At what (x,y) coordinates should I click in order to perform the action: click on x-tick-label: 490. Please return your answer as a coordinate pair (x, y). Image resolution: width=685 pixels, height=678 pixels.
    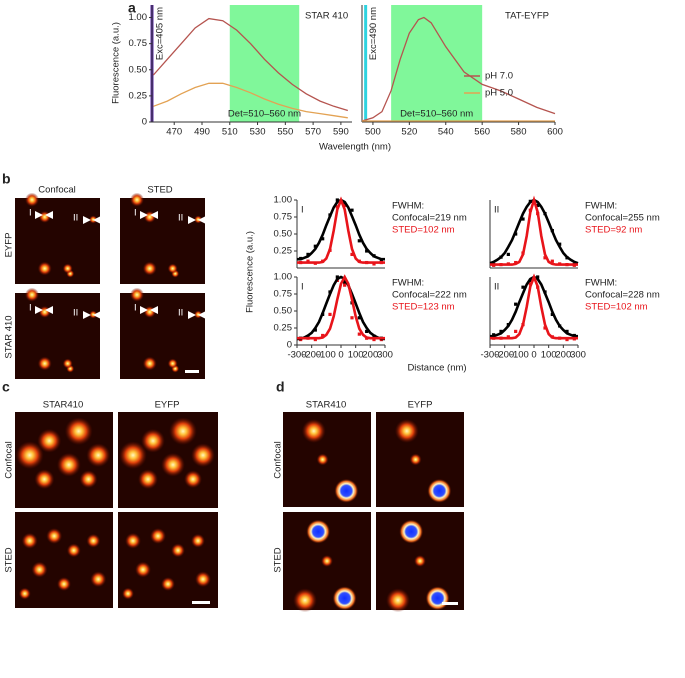
    Looking at the image, I should click on (202, 132).